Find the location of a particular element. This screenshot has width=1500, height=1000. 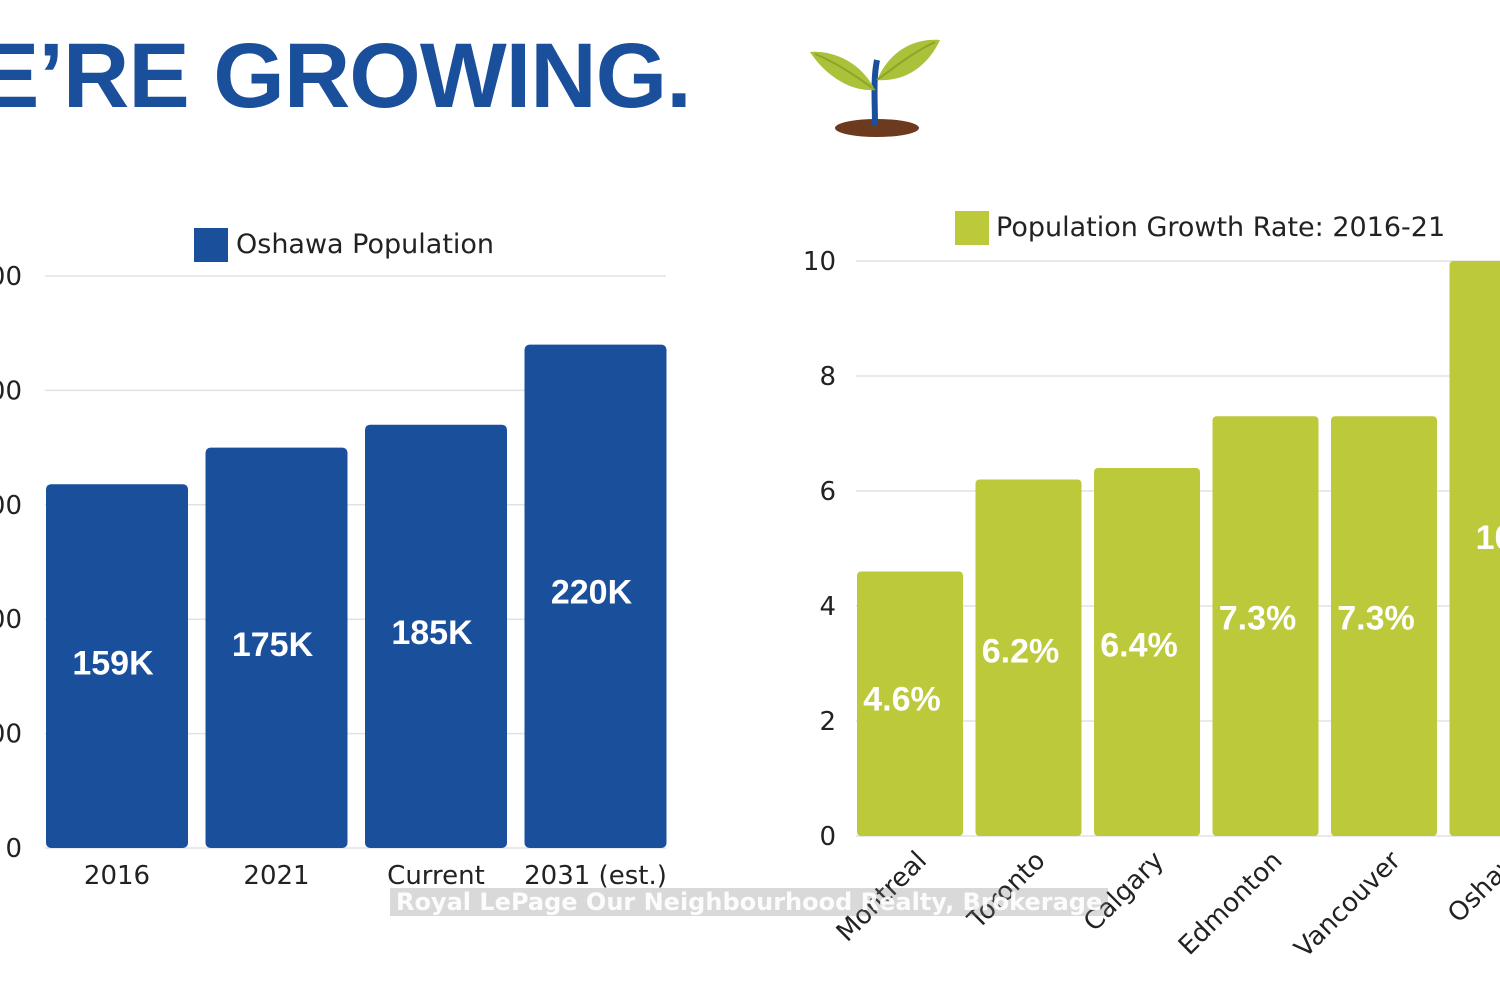

growth-bar-toronto is located at coordinates (1028, 657).